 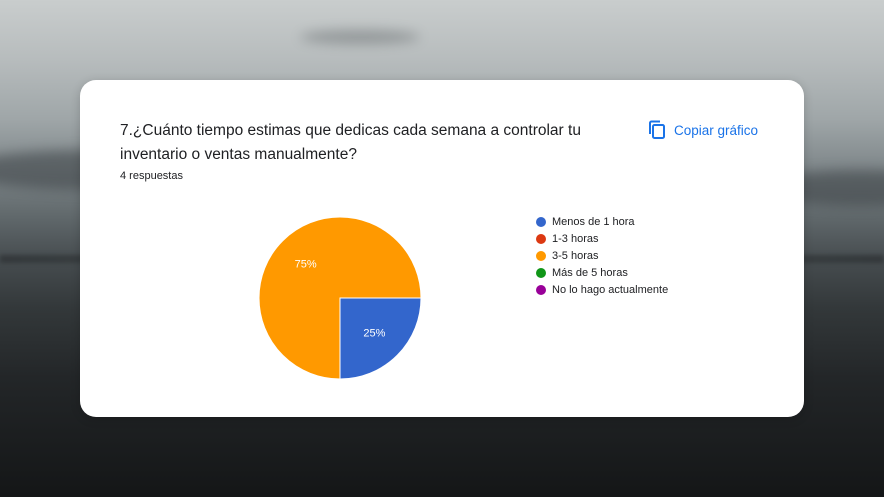 I want to click on legend-item: No lo hago actualmente, so click(x=602, y=289).